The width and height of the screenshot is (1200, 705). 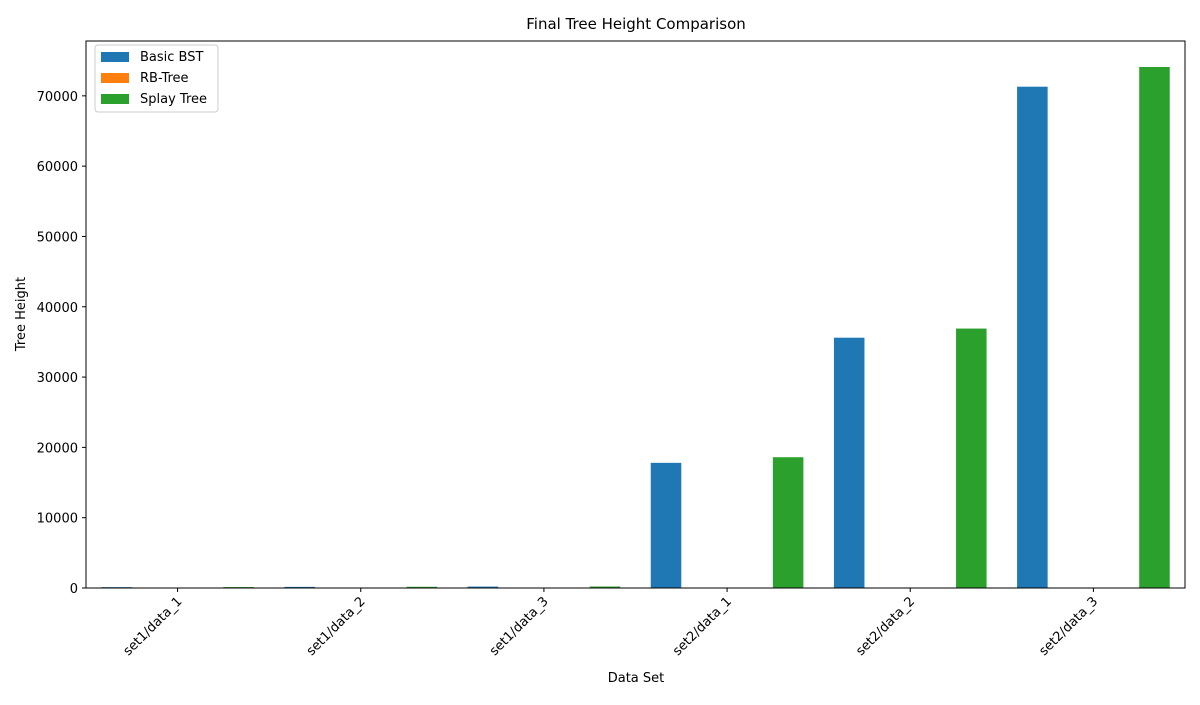 What do you see at coordinates (636, 24) in the screenshot?
I see `chart-title: Final Tree Height Comparison` at bounding box center [636, 24].